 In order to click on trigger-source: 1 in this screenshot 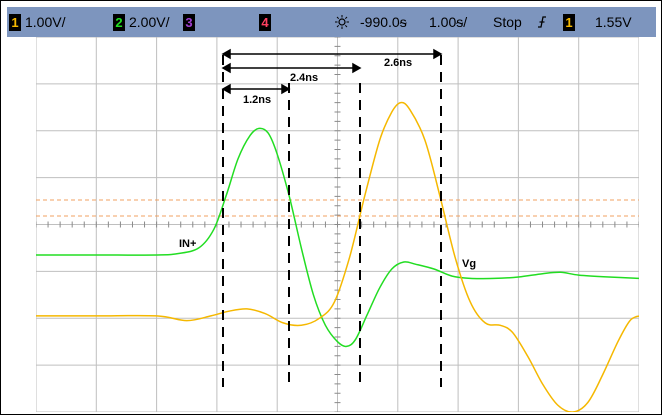, I will do `click(571, 22)`.